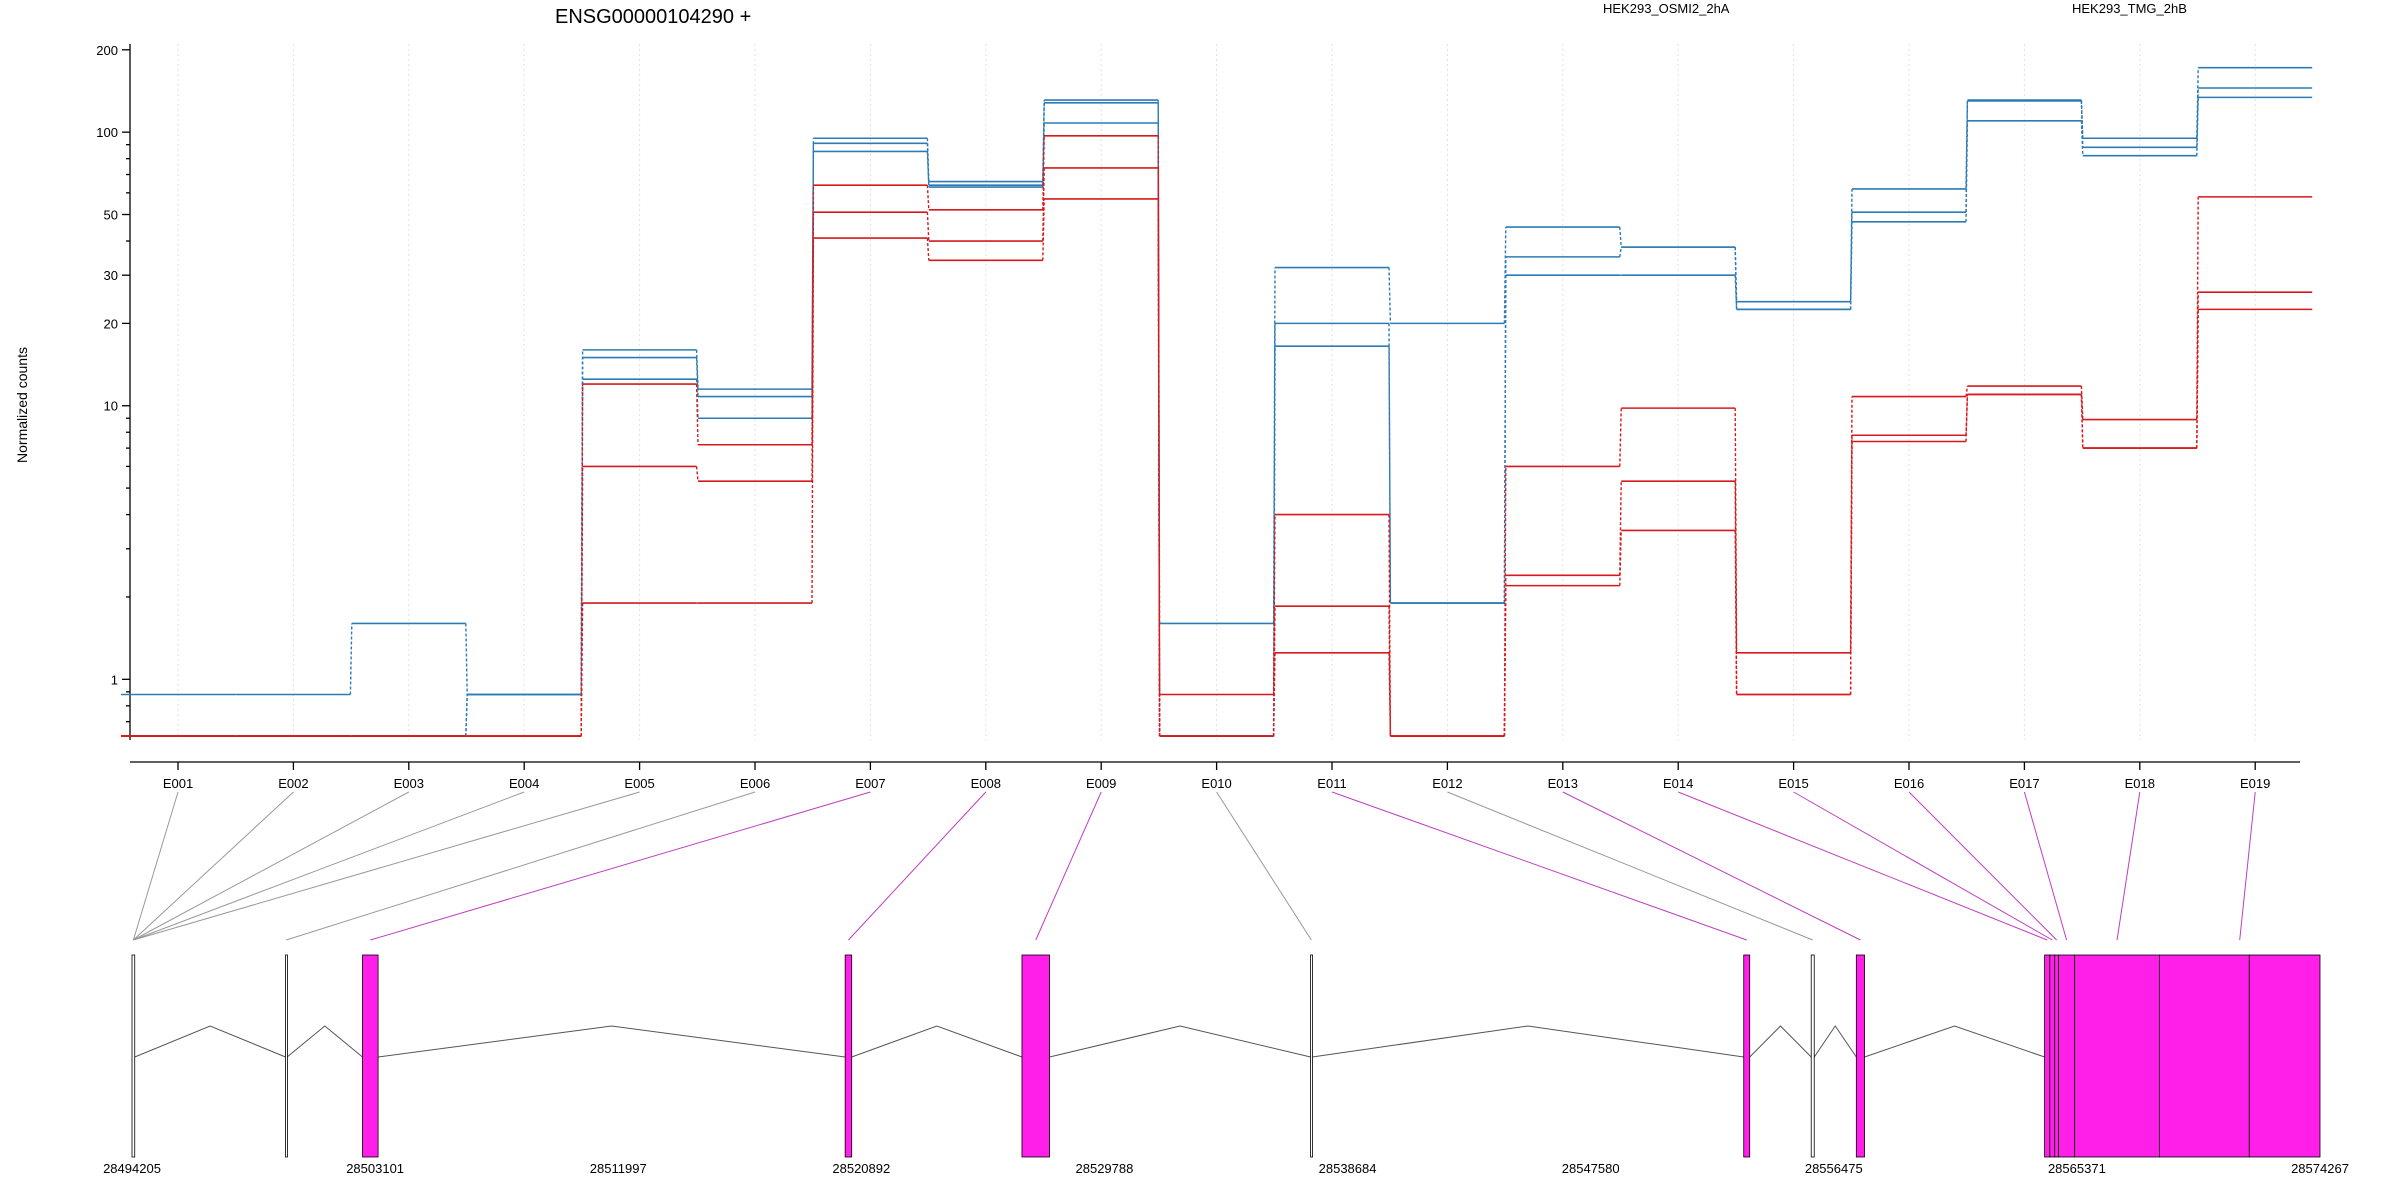  What do you see at coordinates (375, 1168) in the screenshot?
I see `genomic-tick-label: 28503101` at bounding box center [375, 1168].